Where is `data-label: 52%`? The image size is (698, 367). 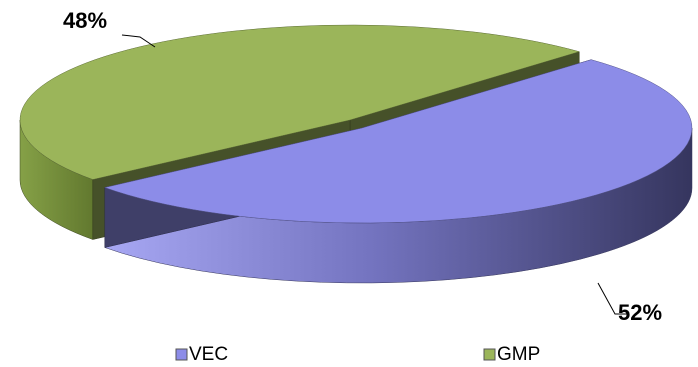 data-label: 52% is located at coordinates (640, 312).